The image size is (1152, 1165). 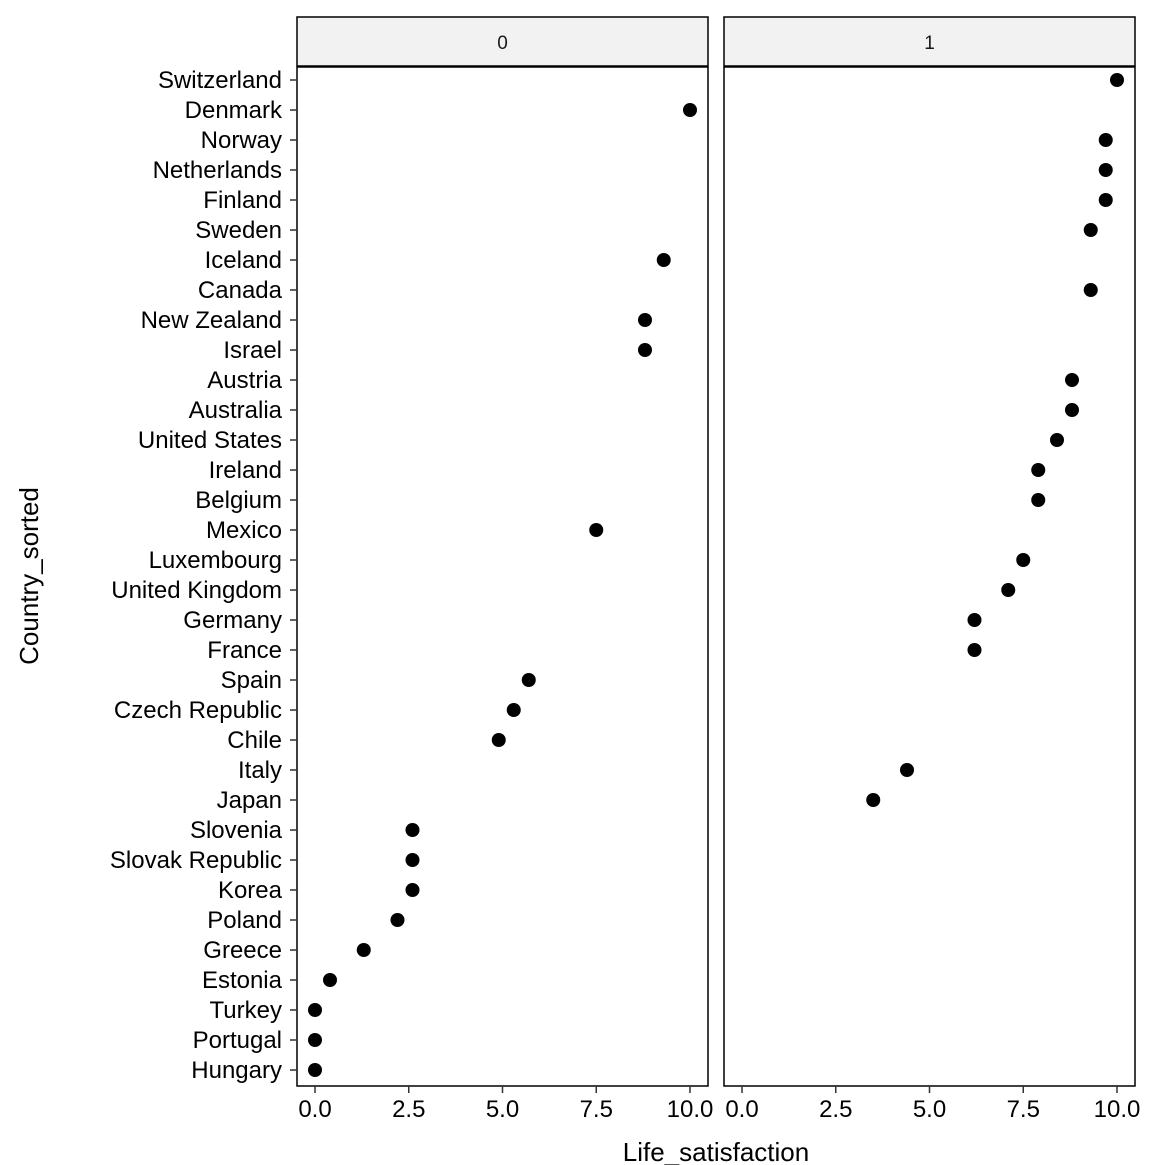 I want to click on point-ireland, so click(x=1038, y=470).